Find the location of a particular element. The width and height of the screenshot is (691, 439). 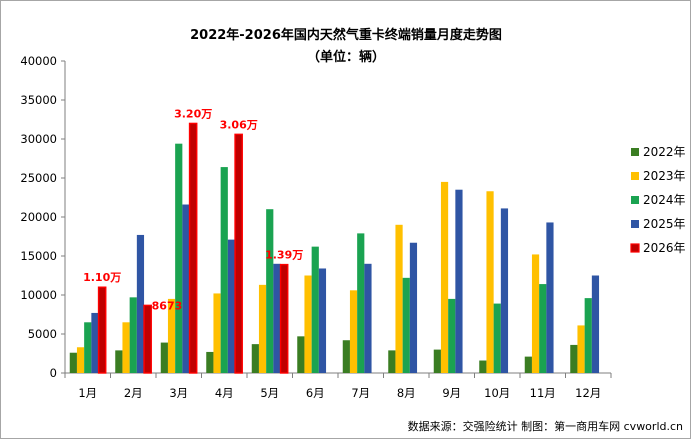

bar-2024年-11月 is located at coordinates (543, 328).